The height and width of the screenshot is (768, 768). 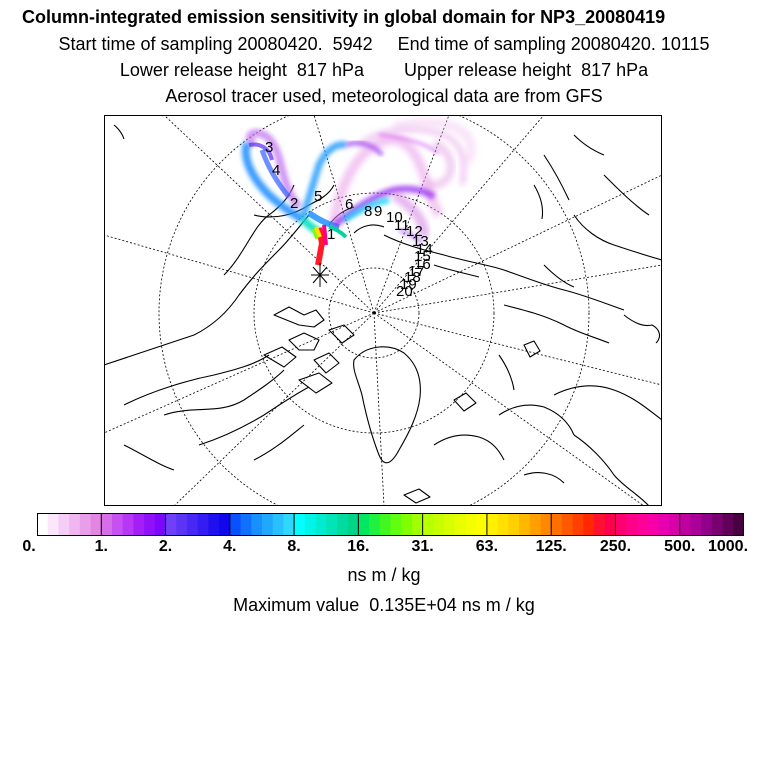 I want to click on color-scale-bar, so click(x=390, y=524).